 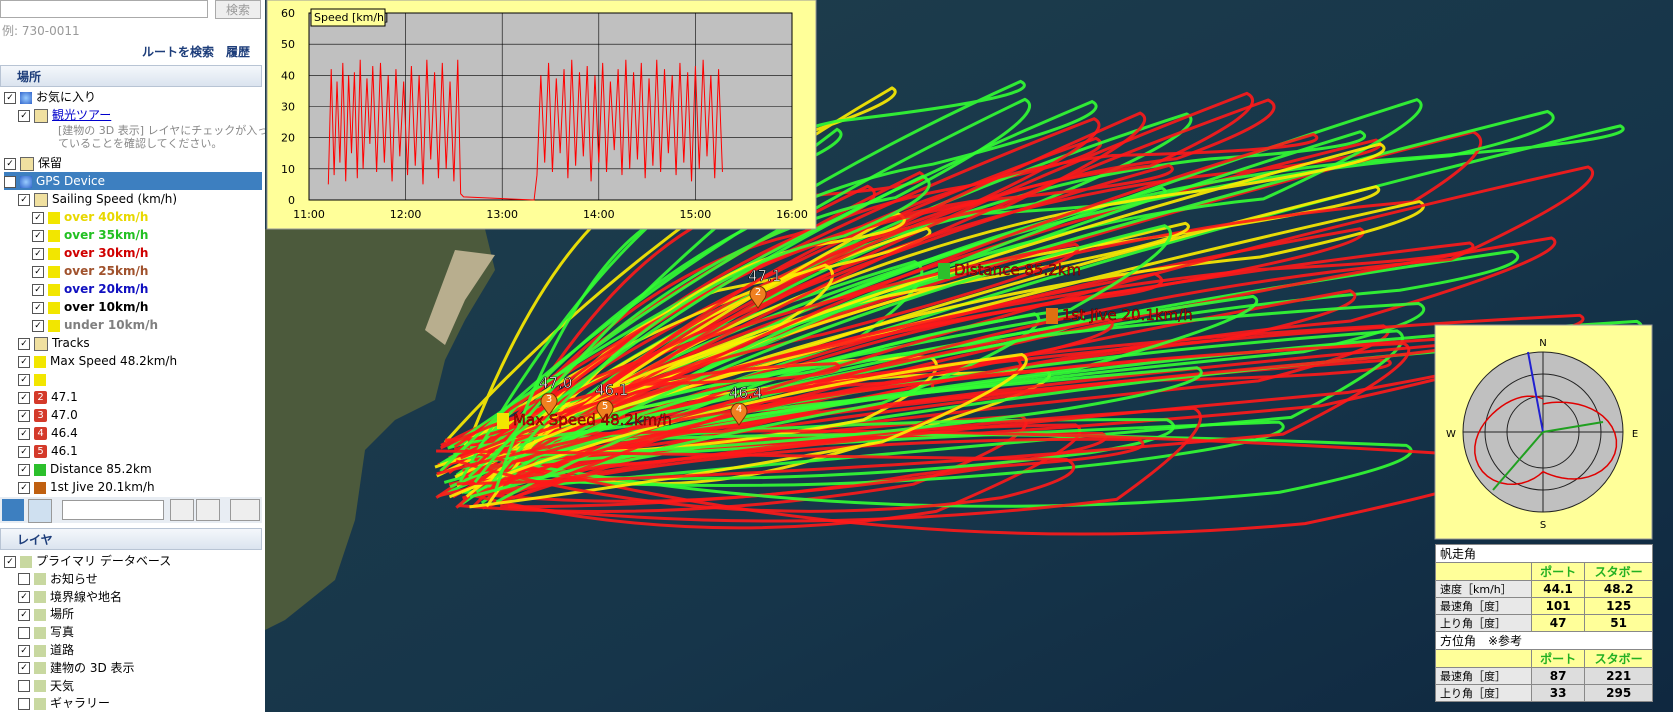 What do you see at coordinates (46, 686) in the screenshot?
I see `tree-item: 天気` at bounding box center [46, 686].